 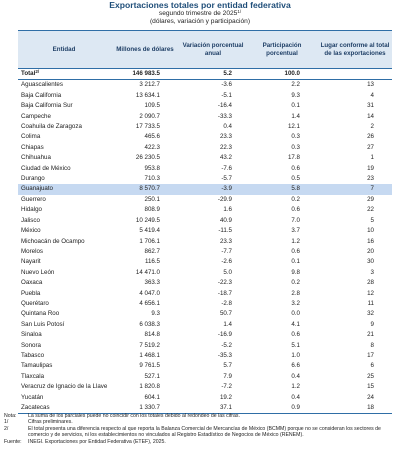 What do you see at coordinates (293, 127) in the screenshot?
I see `table-cell: 12.1` at bounding box center [293, 127].